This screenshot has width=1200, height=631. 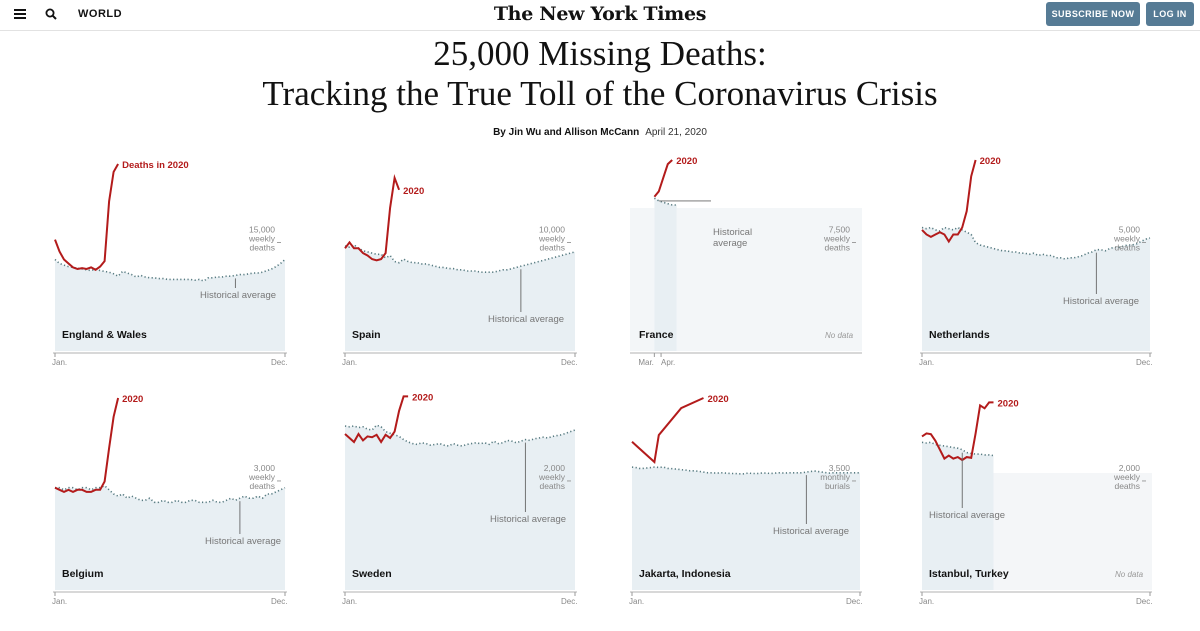 What do you see at coordinates (20, 14) in the screenshot?
I see `hamburger-menu-icon` at bounding box center [20, 14].